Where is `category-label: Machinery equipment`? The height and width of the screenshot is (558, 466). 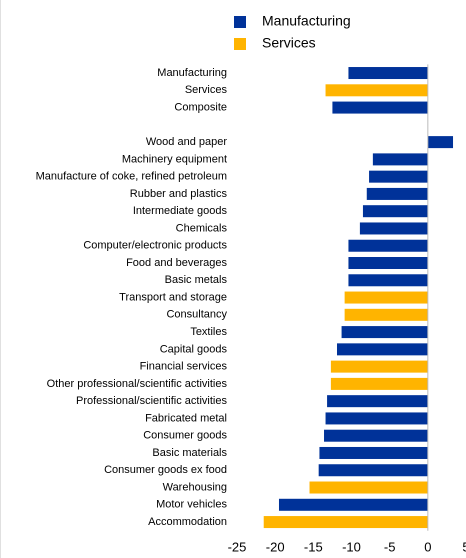 category-label: Machinery equipment is located at coordinates (174, 159).